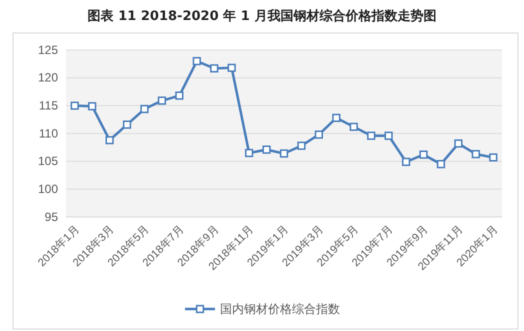 The image size is (524, 331). What do you see at coordinates (48, 77) in the screenshot?
I see `y-tick-label: 120` at bounding box center [48, 77].